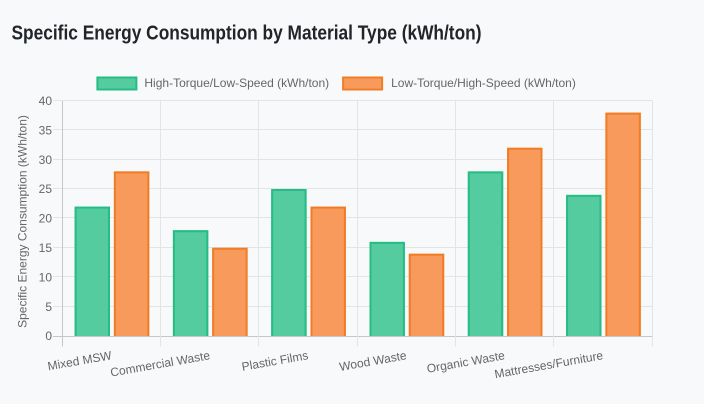 Image resolution: width=704 pixels, height=404 pixels. I want to click on svg-text: Mixed MSW, so click(80, 360).